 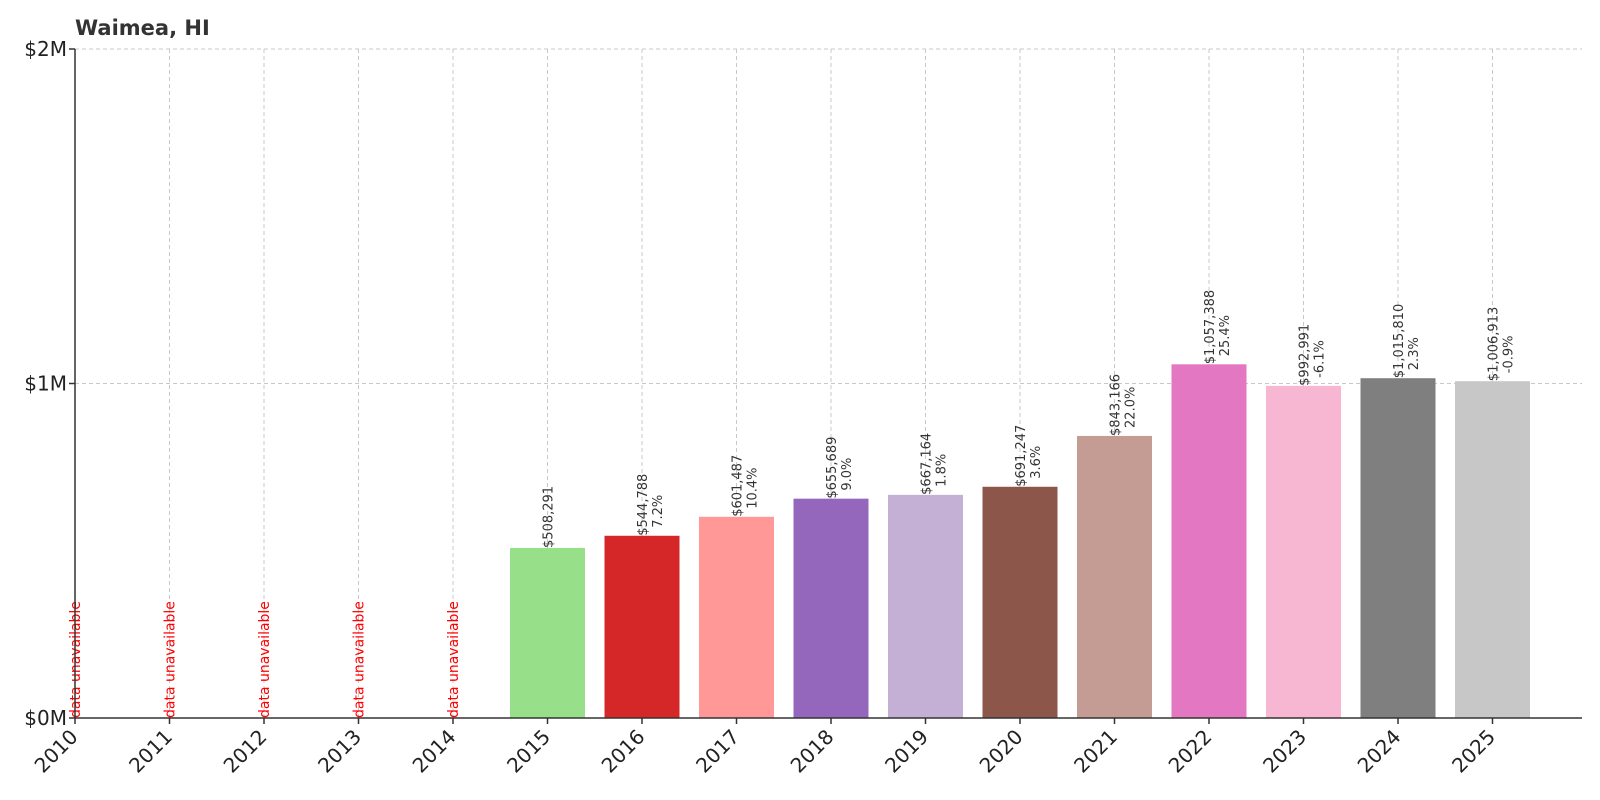 I want to click on x-tick-label: 2015, so click(x=528, y=751).